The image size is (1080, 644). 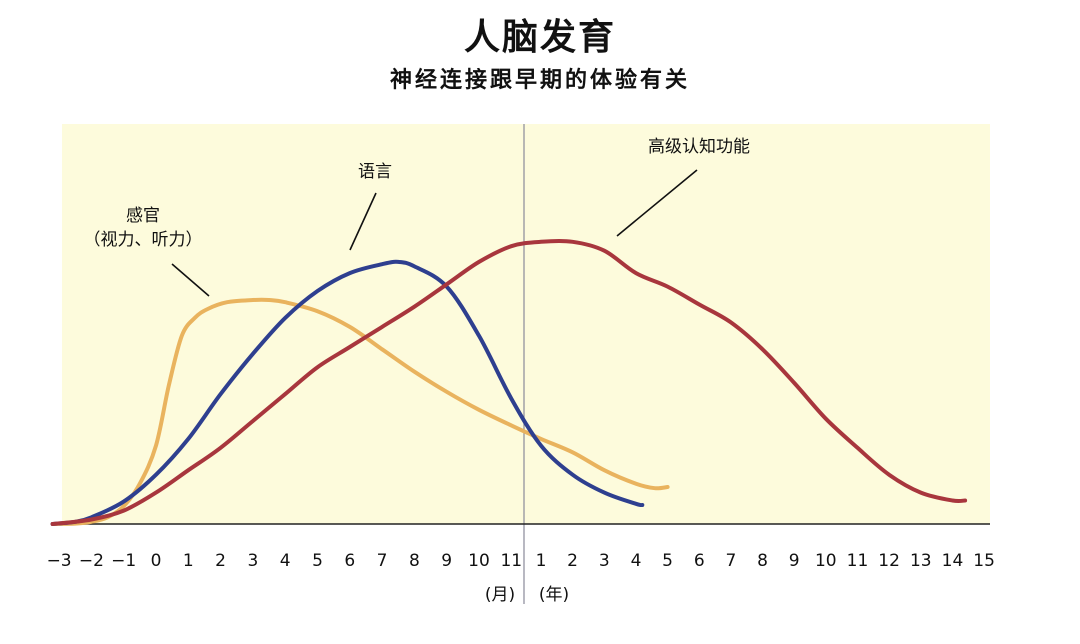 What do you see at coordinates (554, 595) in the screenshot?
I see `unit-year-label: (年)` at bounding box center [554, 595].